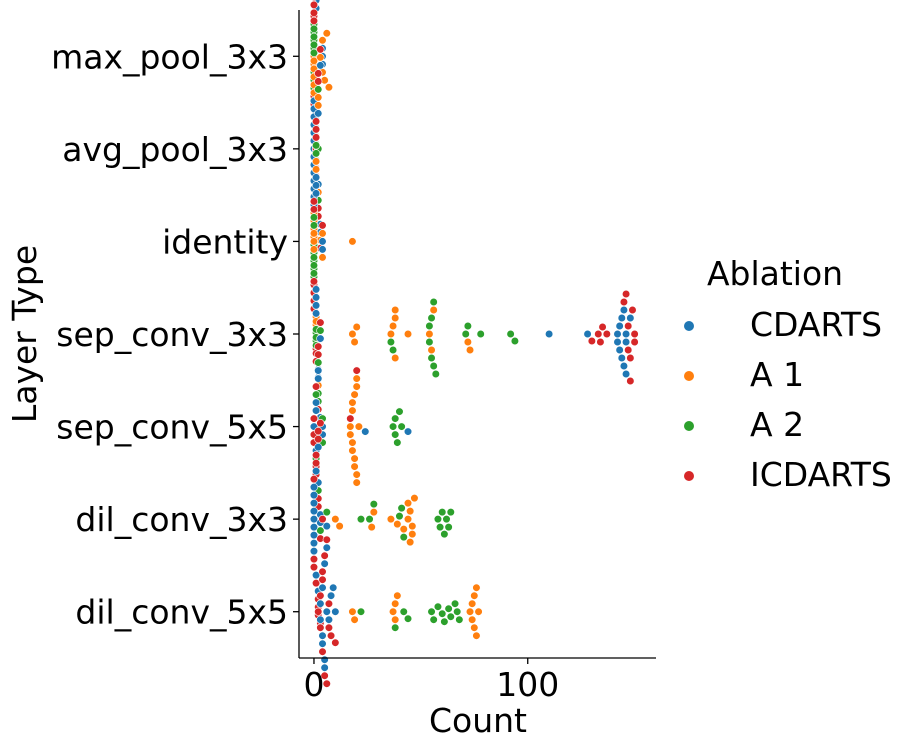  Describe the element at coordinates (775, 273) in the screenshot. I see `legend-title: Ablation` at that location.